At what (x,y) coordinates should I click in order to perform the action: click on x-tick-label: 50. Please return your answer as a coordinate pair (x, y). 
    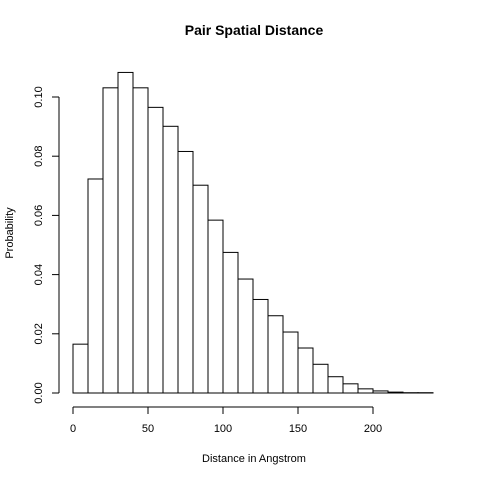
    Looking at the image, I should click on (148, 429).